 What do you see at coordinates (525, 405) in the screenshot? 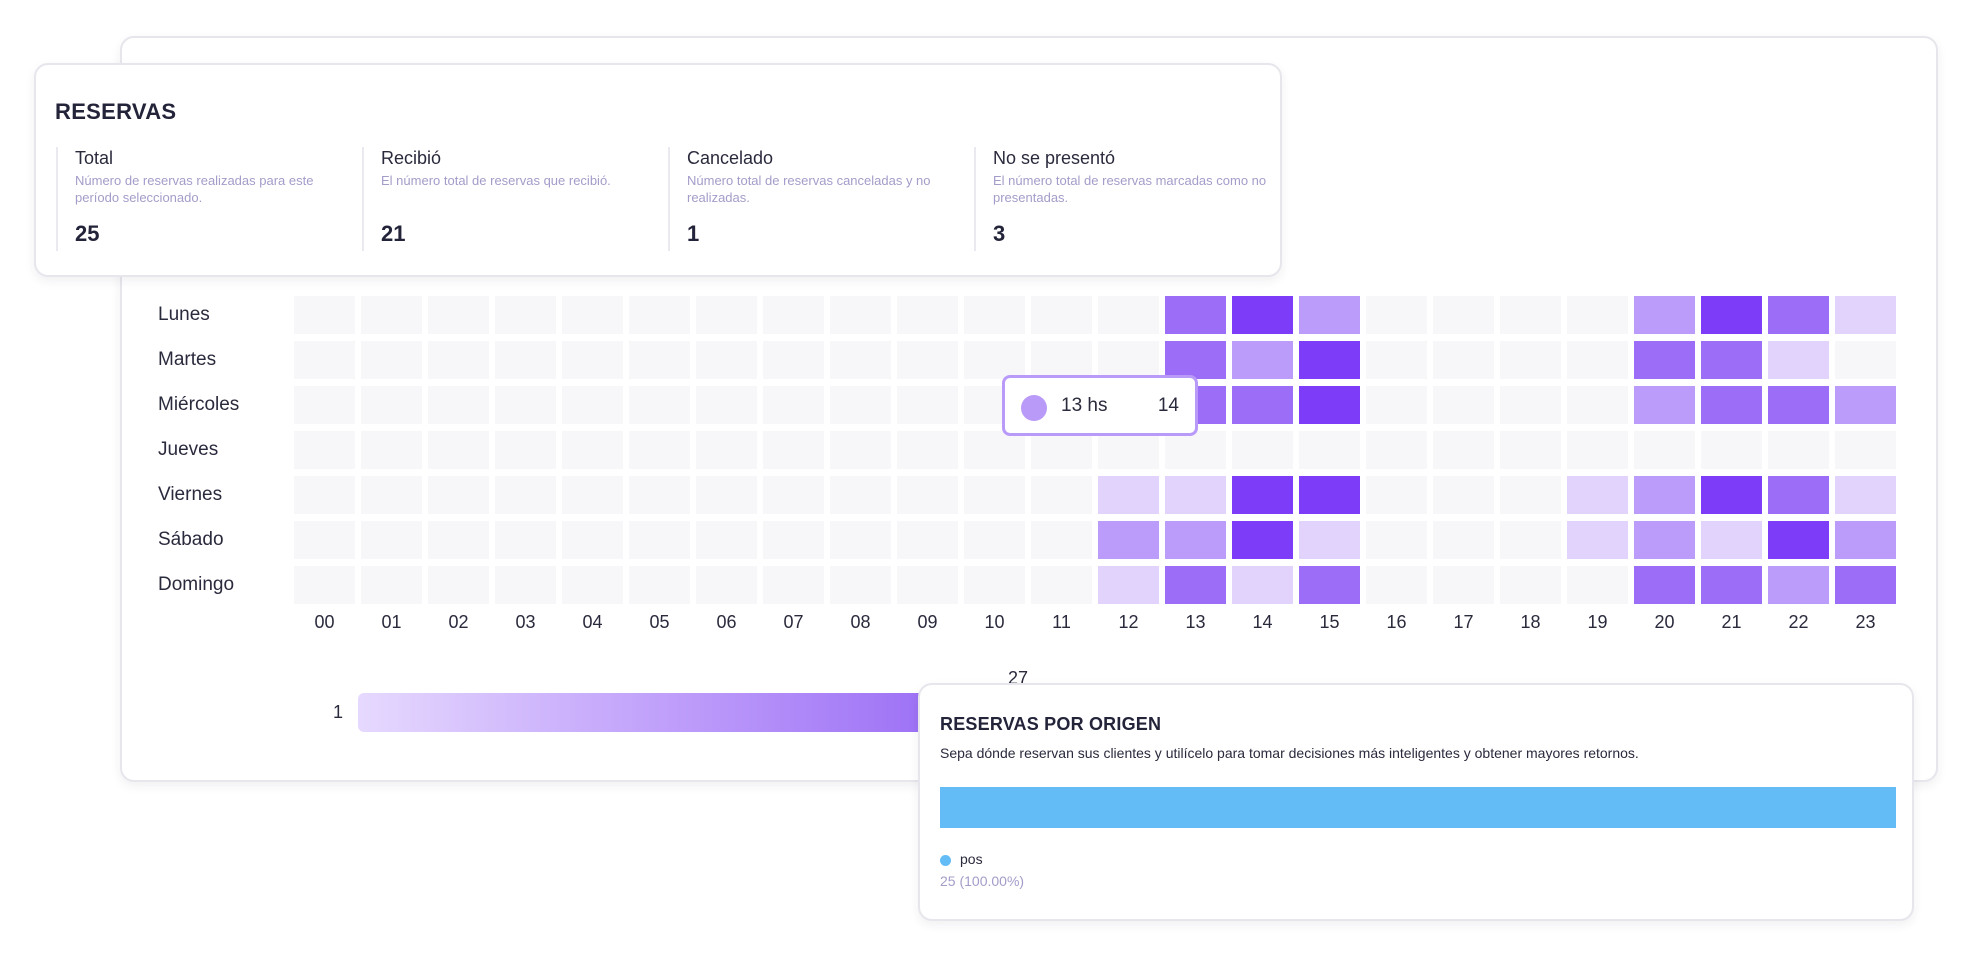
I see `heatmap-cell-miércoles-03` at bounding box center [525, 405].